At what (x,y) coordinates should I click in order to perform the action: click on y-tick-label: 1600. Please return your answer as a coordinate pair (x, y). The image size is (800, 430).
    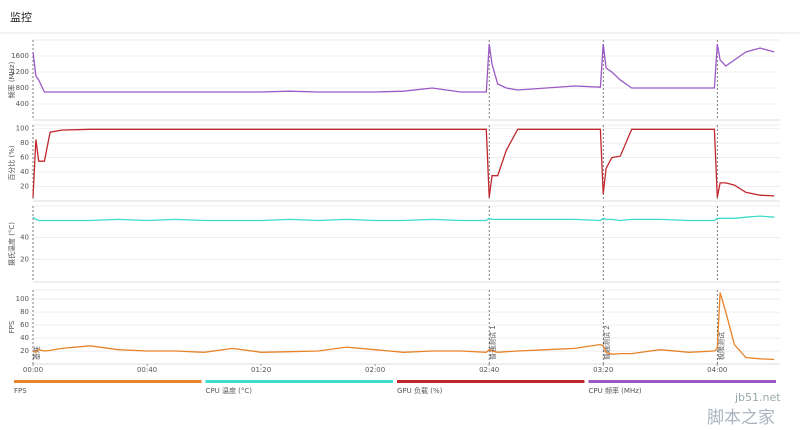
    Looking at the image, I should click on (20, 56).